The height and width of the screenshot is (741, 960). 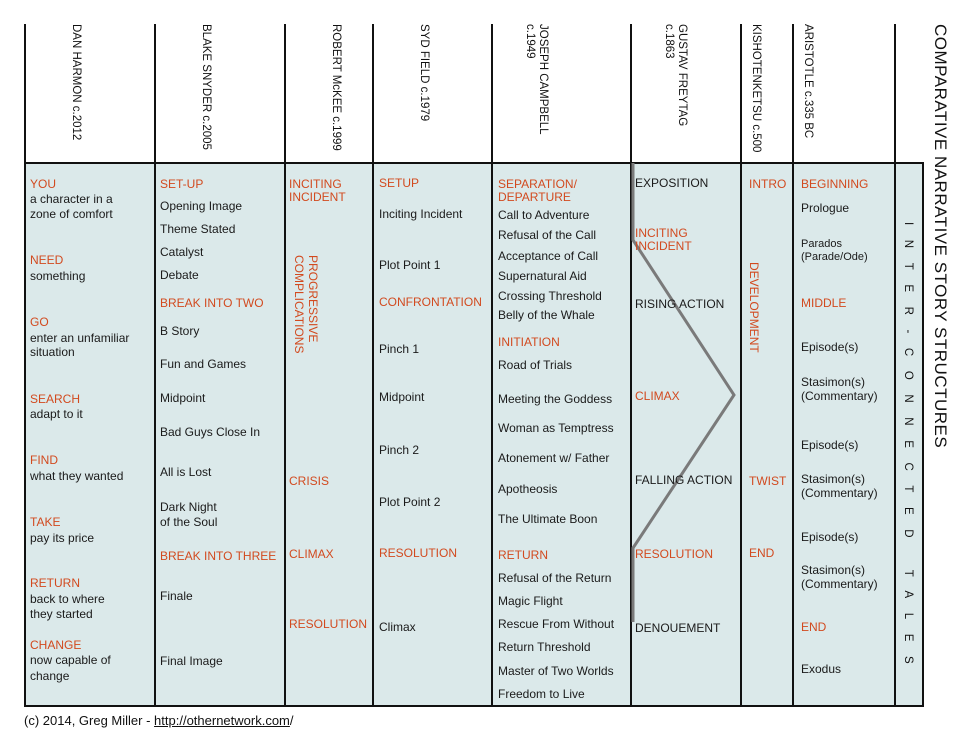 What do you see at coordinates (767, 434) in the screenshot?
I see `panel-kishotenketsu` at bounding box center [767, 434].